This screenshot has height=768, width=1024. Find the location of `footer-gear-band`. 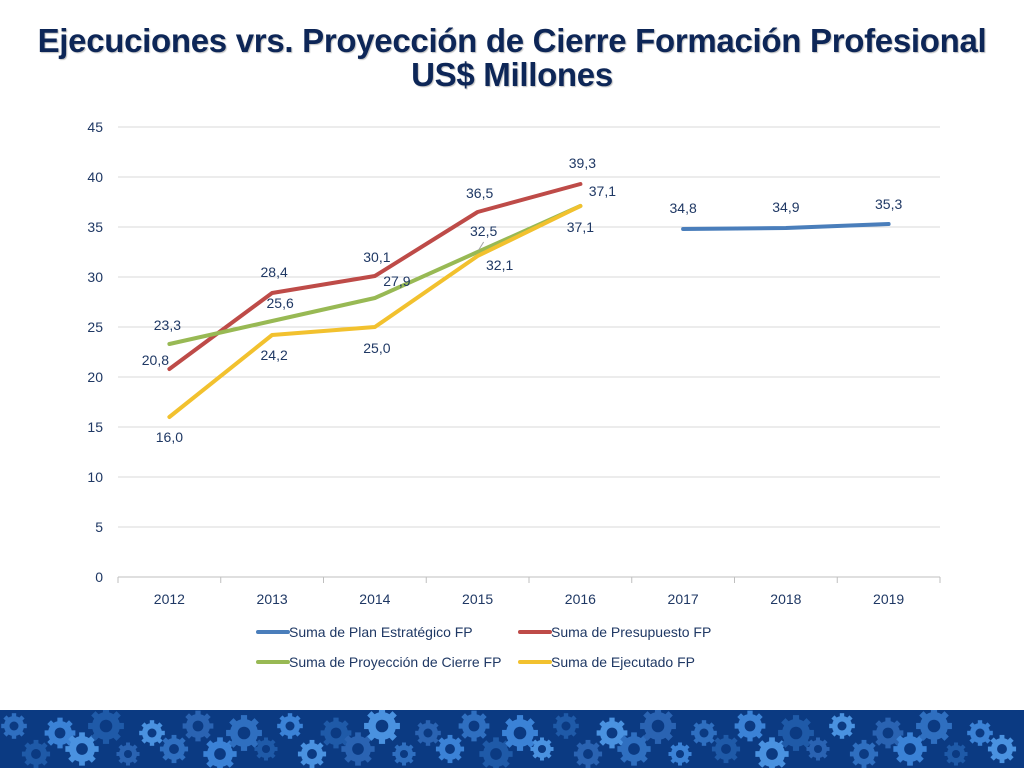

footer-gear-band is located at coordinates (512, 739).